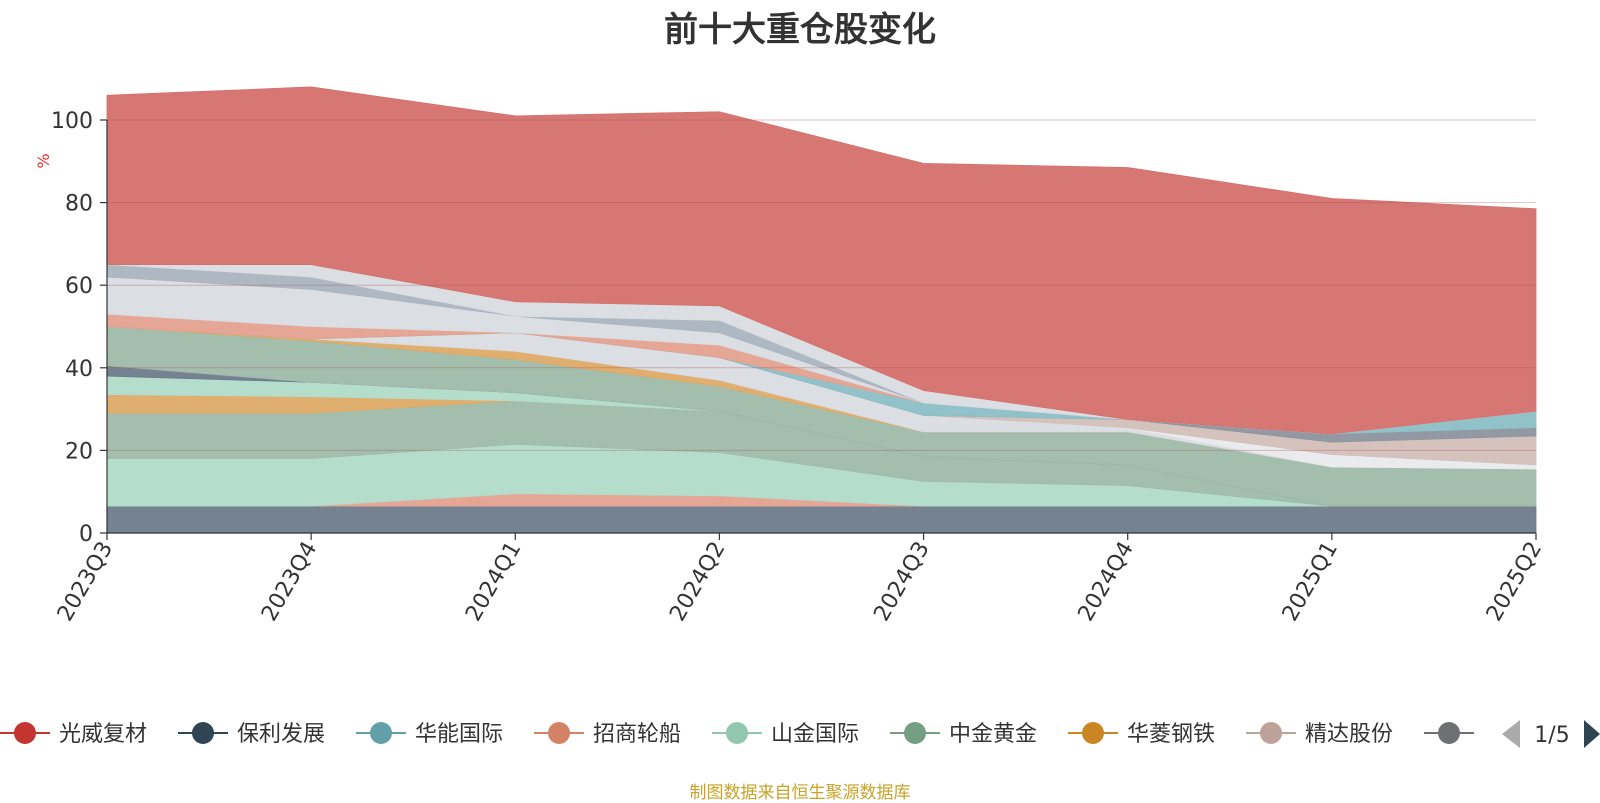 Image resolution: width=1600 pixels, height=803 pixels. I want to click on x-tick-label-2025Q1: 2025Q1, so click(1310, 582).